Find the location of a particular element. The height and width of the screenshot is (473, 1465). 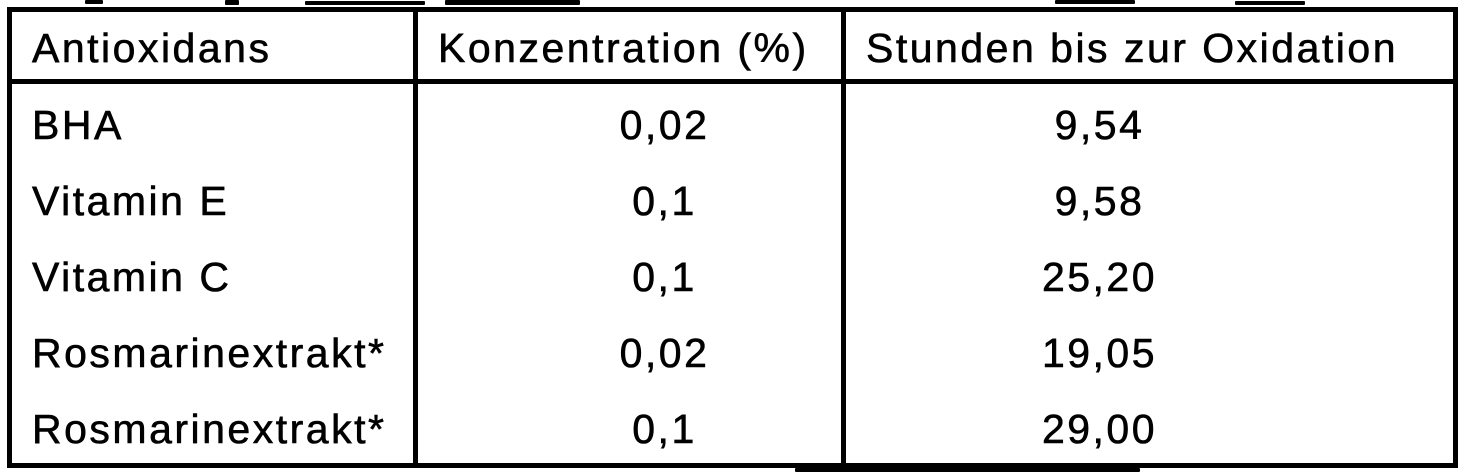

table-row-2-antioxidant: Vitamin E is located at coordinates (215, 197).